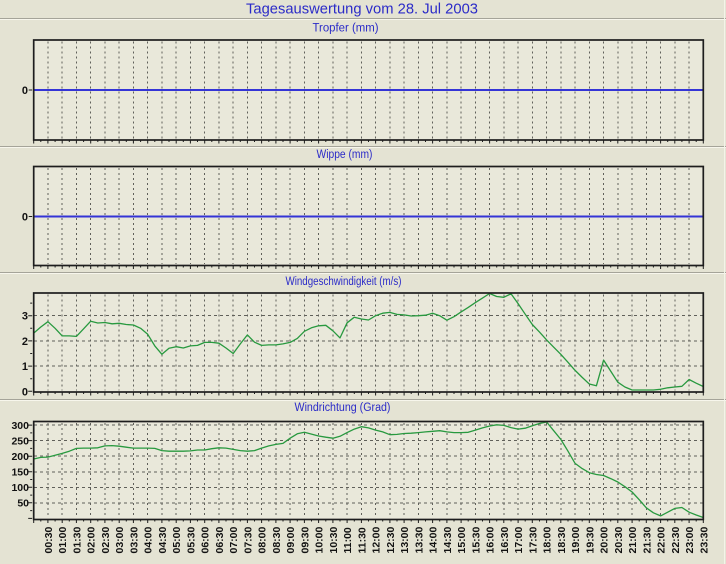  I want to click on svg-text: 03:00, so click(120, 539).